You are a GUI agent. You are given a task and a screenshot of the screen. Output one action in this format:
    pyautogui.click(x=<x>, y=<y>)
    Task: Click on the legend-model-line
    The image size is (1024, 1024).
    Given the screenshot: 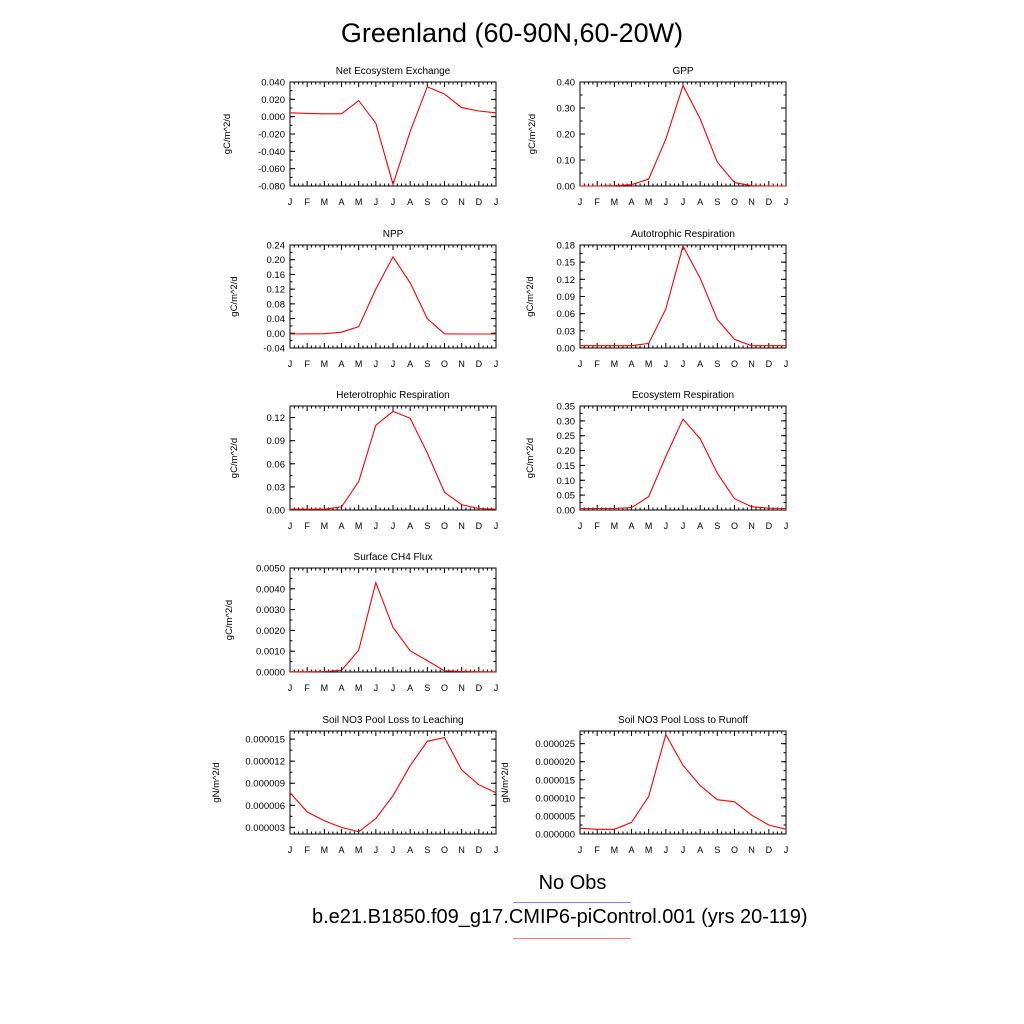 What is the action you would take?
    pyautogui.click(x=572, y=938)
    